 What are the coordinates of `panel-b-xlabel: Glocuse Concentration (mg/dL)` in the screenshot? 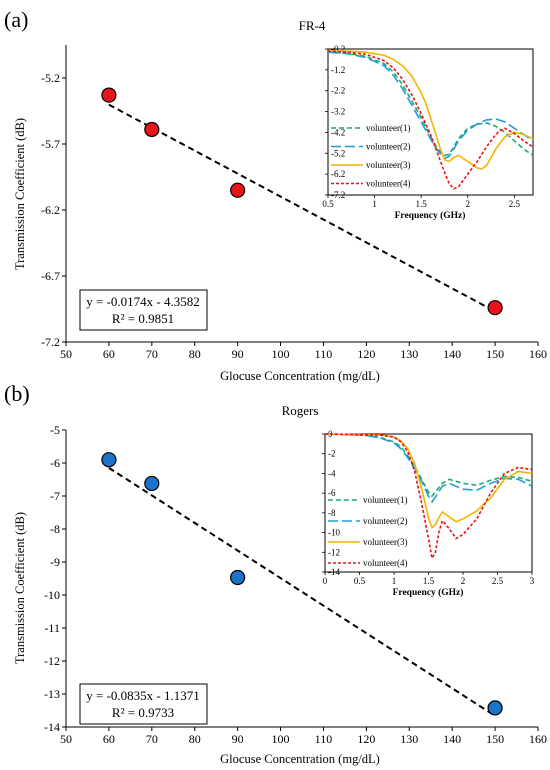 It's located at (300, 759).